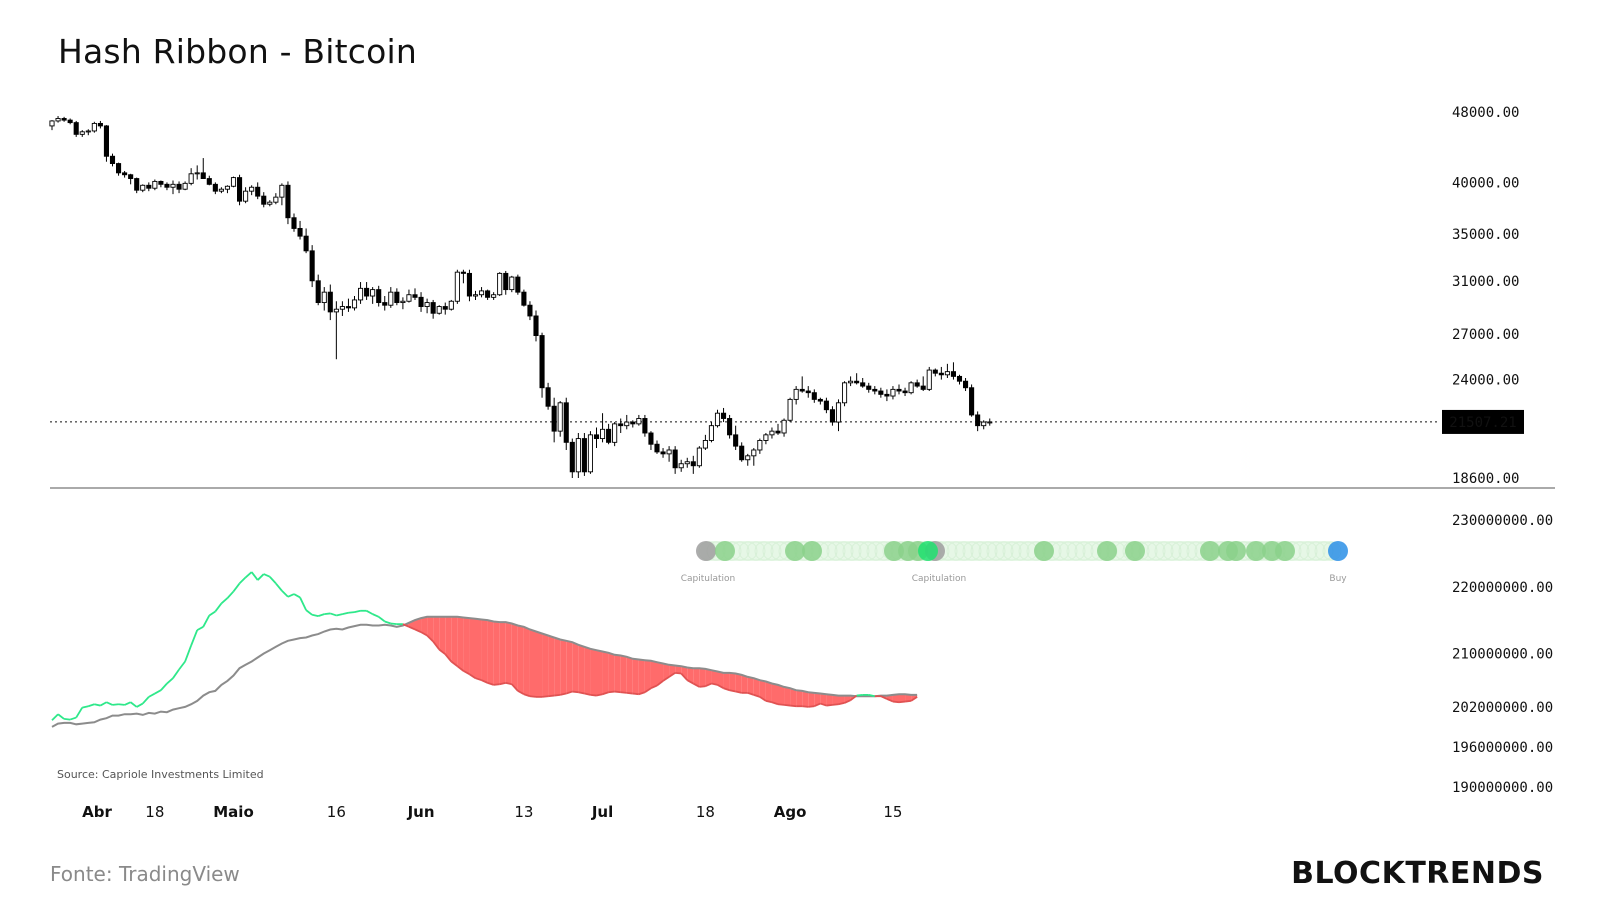  I want to click on price-y-tick-label: 48000.00, so click(1485, 113).